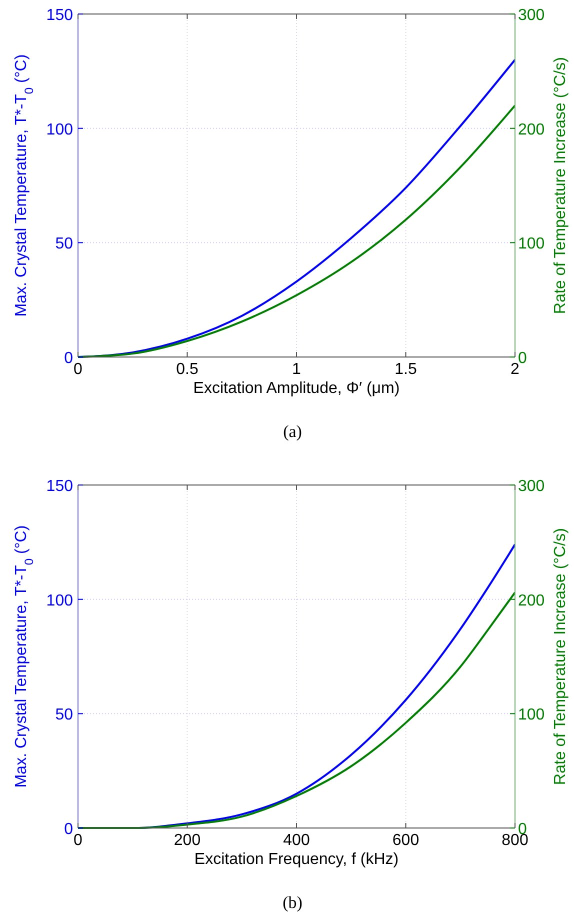 The image size is (574, 917). What do you see at coordinates (187, 840) in the screenshot?
I see `x-tick-label: 200` at bounding box center [187, 840].